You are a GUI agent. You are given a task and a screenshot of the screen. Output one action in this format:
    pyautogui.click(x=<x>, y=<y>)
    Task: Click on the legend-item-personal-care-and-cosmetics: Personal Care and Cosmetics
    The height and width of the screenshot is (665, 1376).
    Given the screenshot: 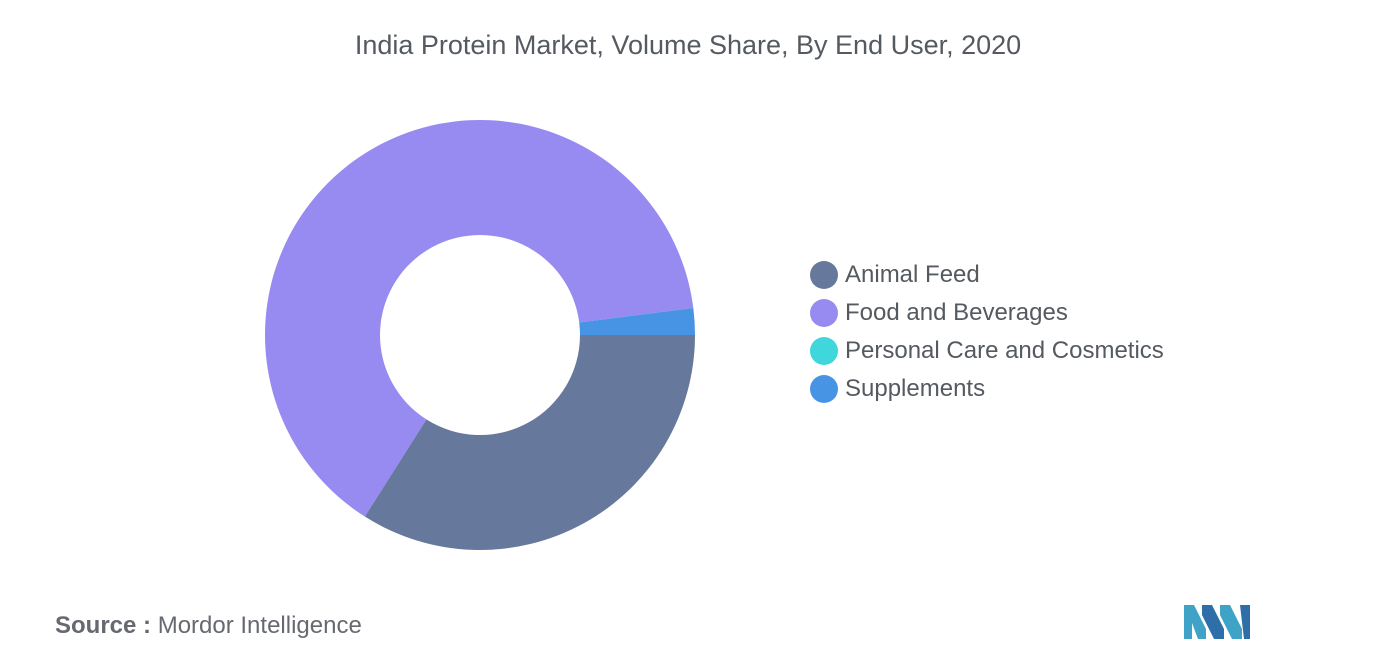 What is the action you would take?
    pyautogui.click(x=987, y=351)
    